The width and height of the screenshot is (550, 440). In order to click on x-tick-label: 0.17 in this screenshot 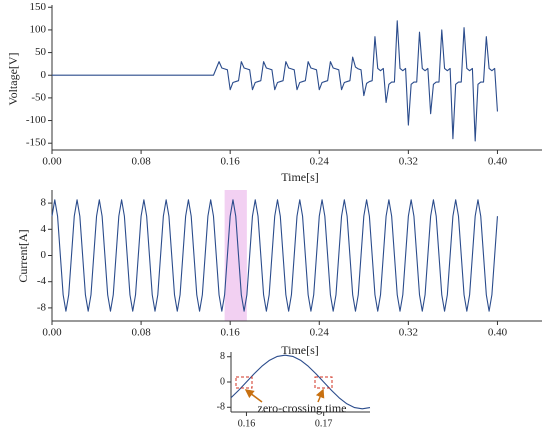, I will do `click(324, 423)`.